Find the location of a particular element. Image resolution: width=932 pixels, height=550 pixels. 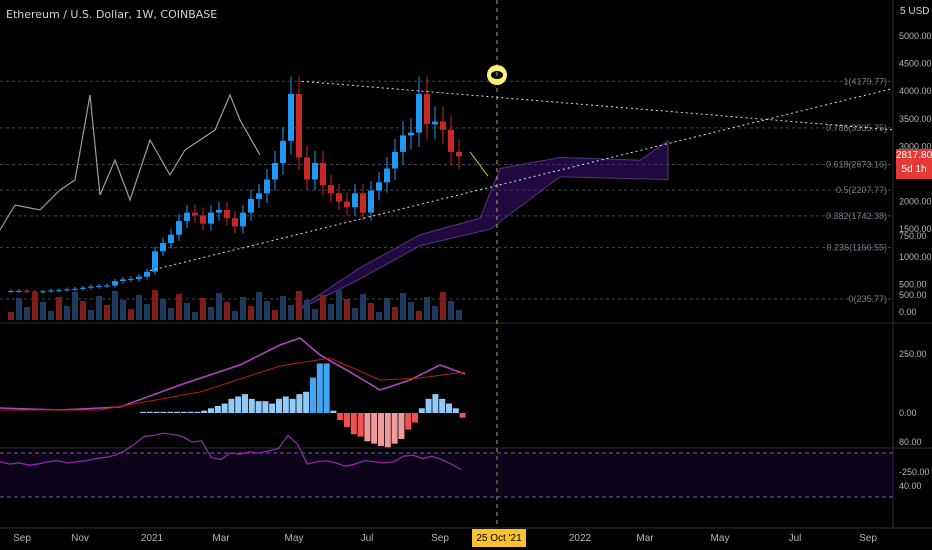

overlay-line is located at coordinates (130, 162).